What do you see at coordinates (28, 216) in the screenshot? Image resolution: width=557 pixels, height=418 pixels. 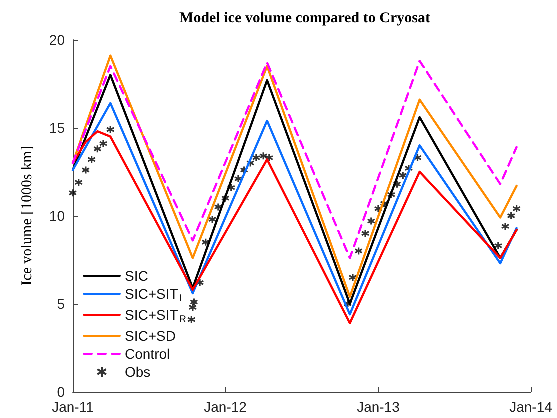 I see `y-axis-title: Ice volume [1000s km]` at bounding box center [28, 216].